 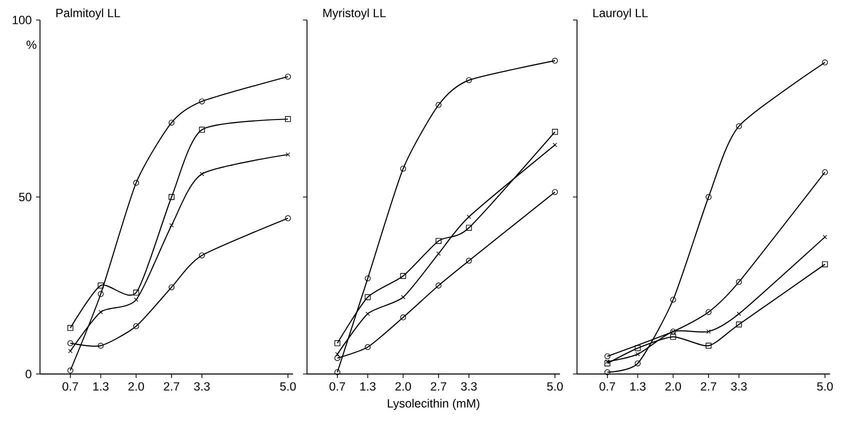 What do you see at coordinates (88, 14) in the screenshot?
I see `chart-title: Palmitoyl LL` at bounding box center [88, 14].